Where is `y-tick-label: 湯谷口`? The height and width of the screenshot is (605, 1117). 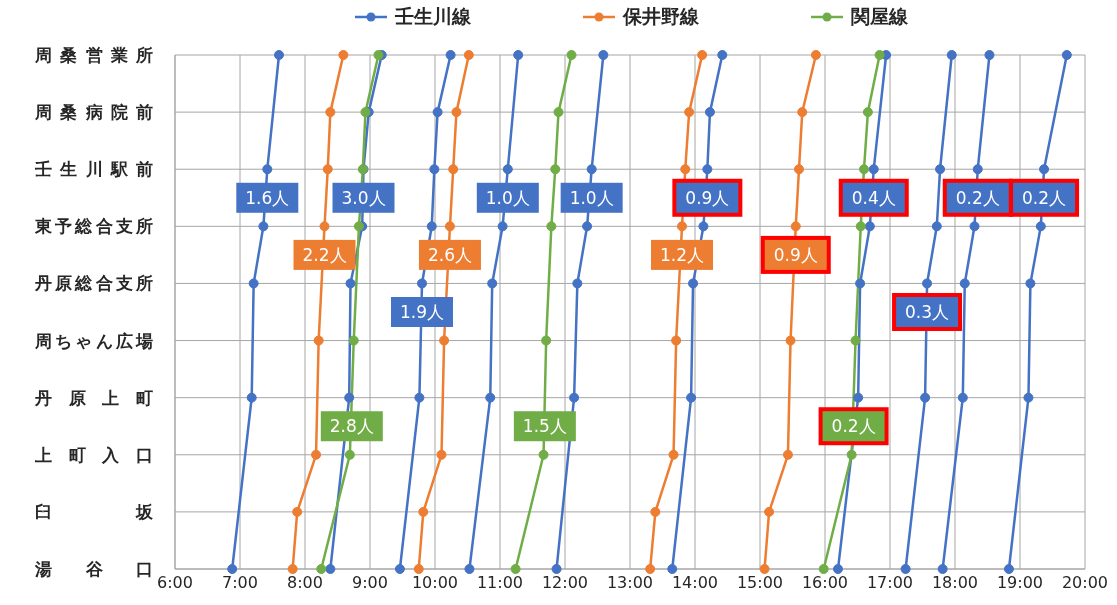 y-tick-label: 湯谷口 is located at coordinates (93, 569).